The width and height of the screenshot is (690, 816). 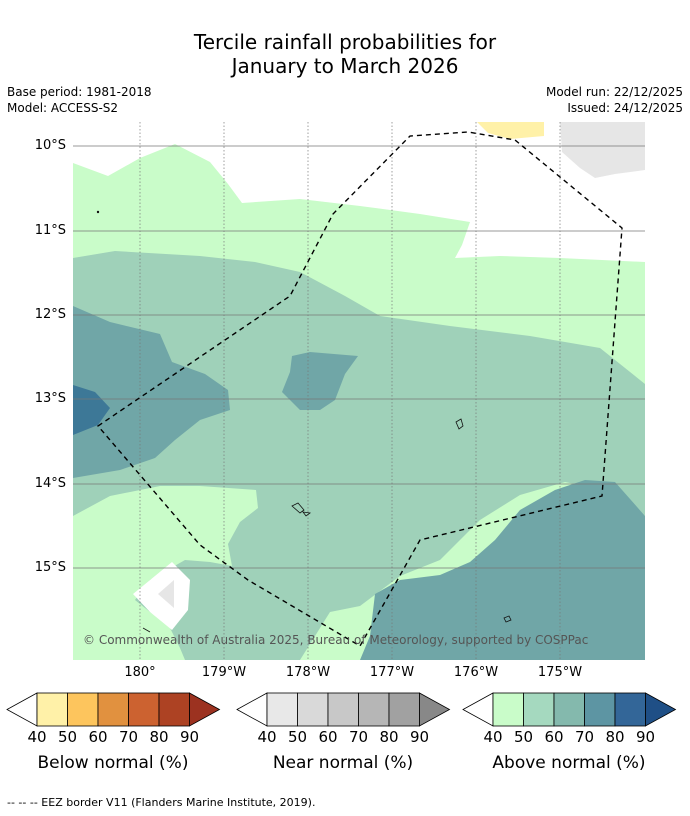 I want to click on lat-label-10s: 10°S, so click(x=50, y=145).